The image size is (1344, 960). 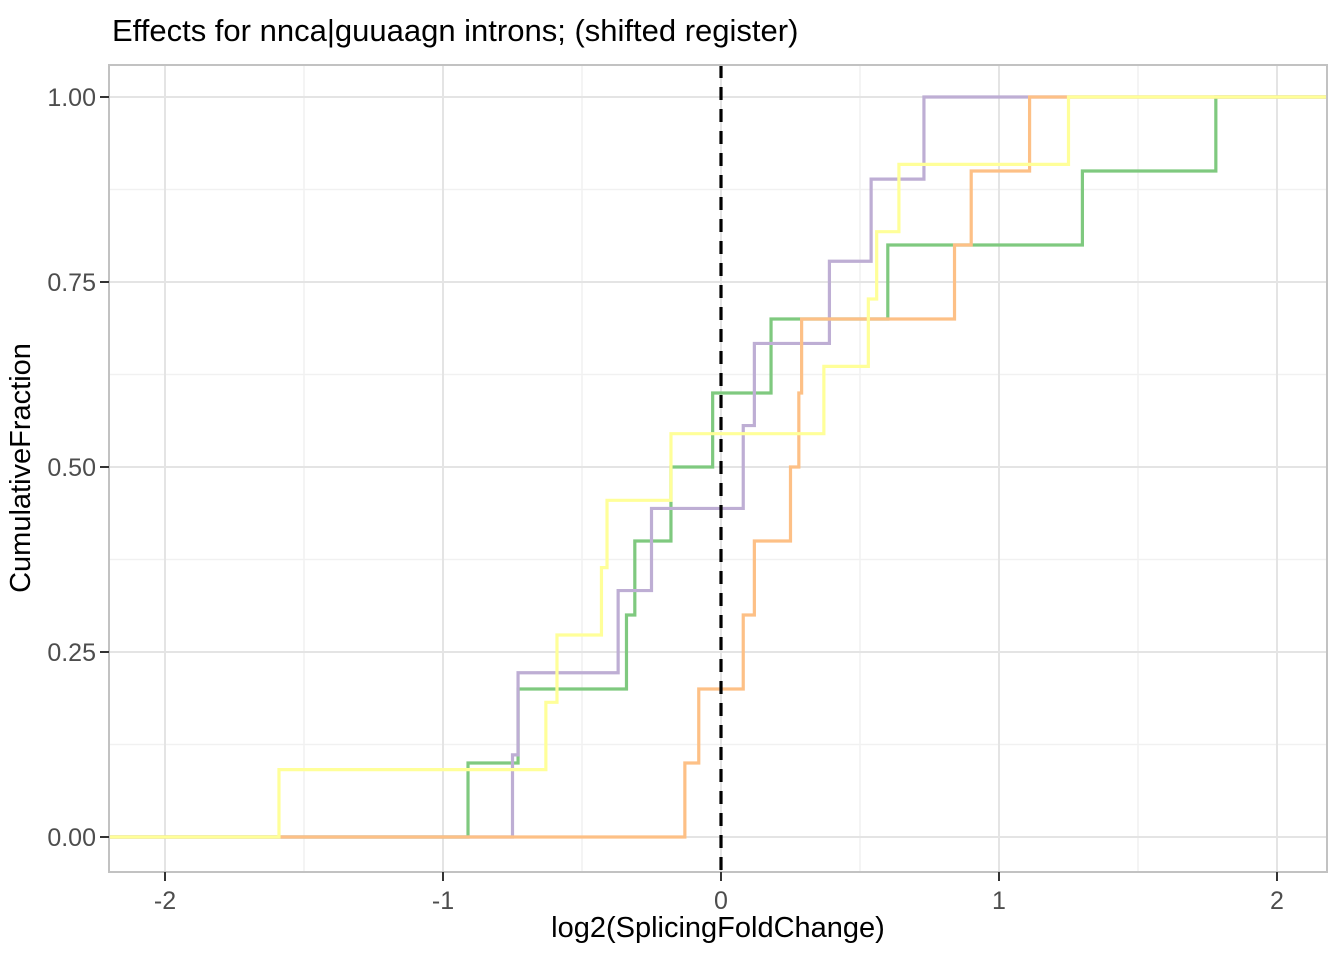 What do you see at coordinates (999, 901) in the screenshot?
I see `x-tick-label: 1` at bounding box center [999, 901].